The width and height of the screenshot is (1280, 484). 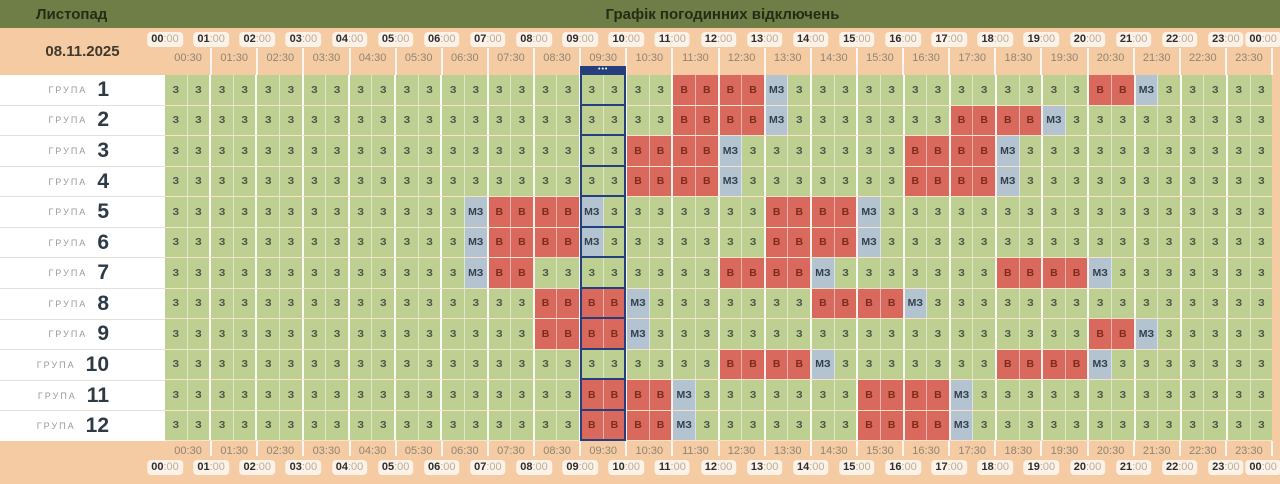 What do you see at coordinates (441, 467) in the screenshot?
I see `hour-label: 06:00` at bounding box center [441, 467].